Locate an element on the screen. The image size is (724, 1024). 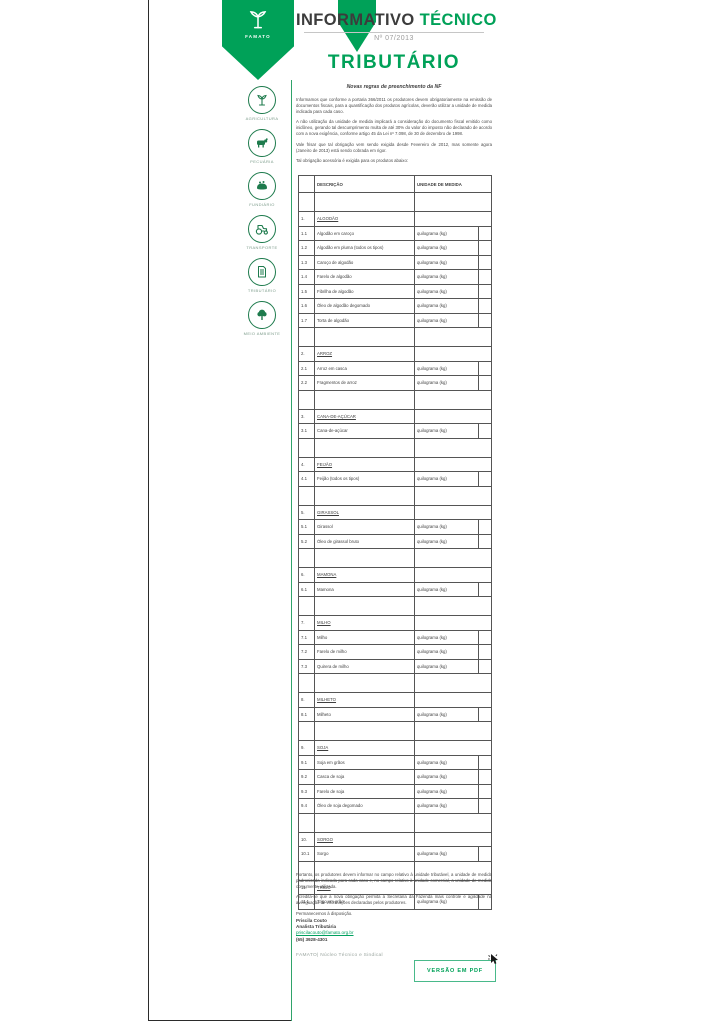
cell-number: 7. is located at coordinates (307, 623).